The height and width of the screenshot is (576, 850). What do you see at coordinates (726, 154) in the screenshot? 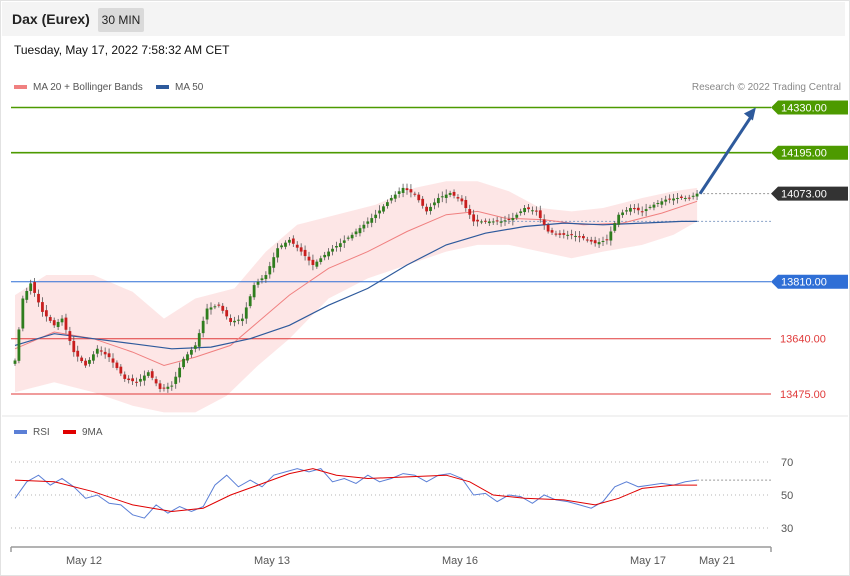
I see `projection-arrow` at bounding box center [726, 154].